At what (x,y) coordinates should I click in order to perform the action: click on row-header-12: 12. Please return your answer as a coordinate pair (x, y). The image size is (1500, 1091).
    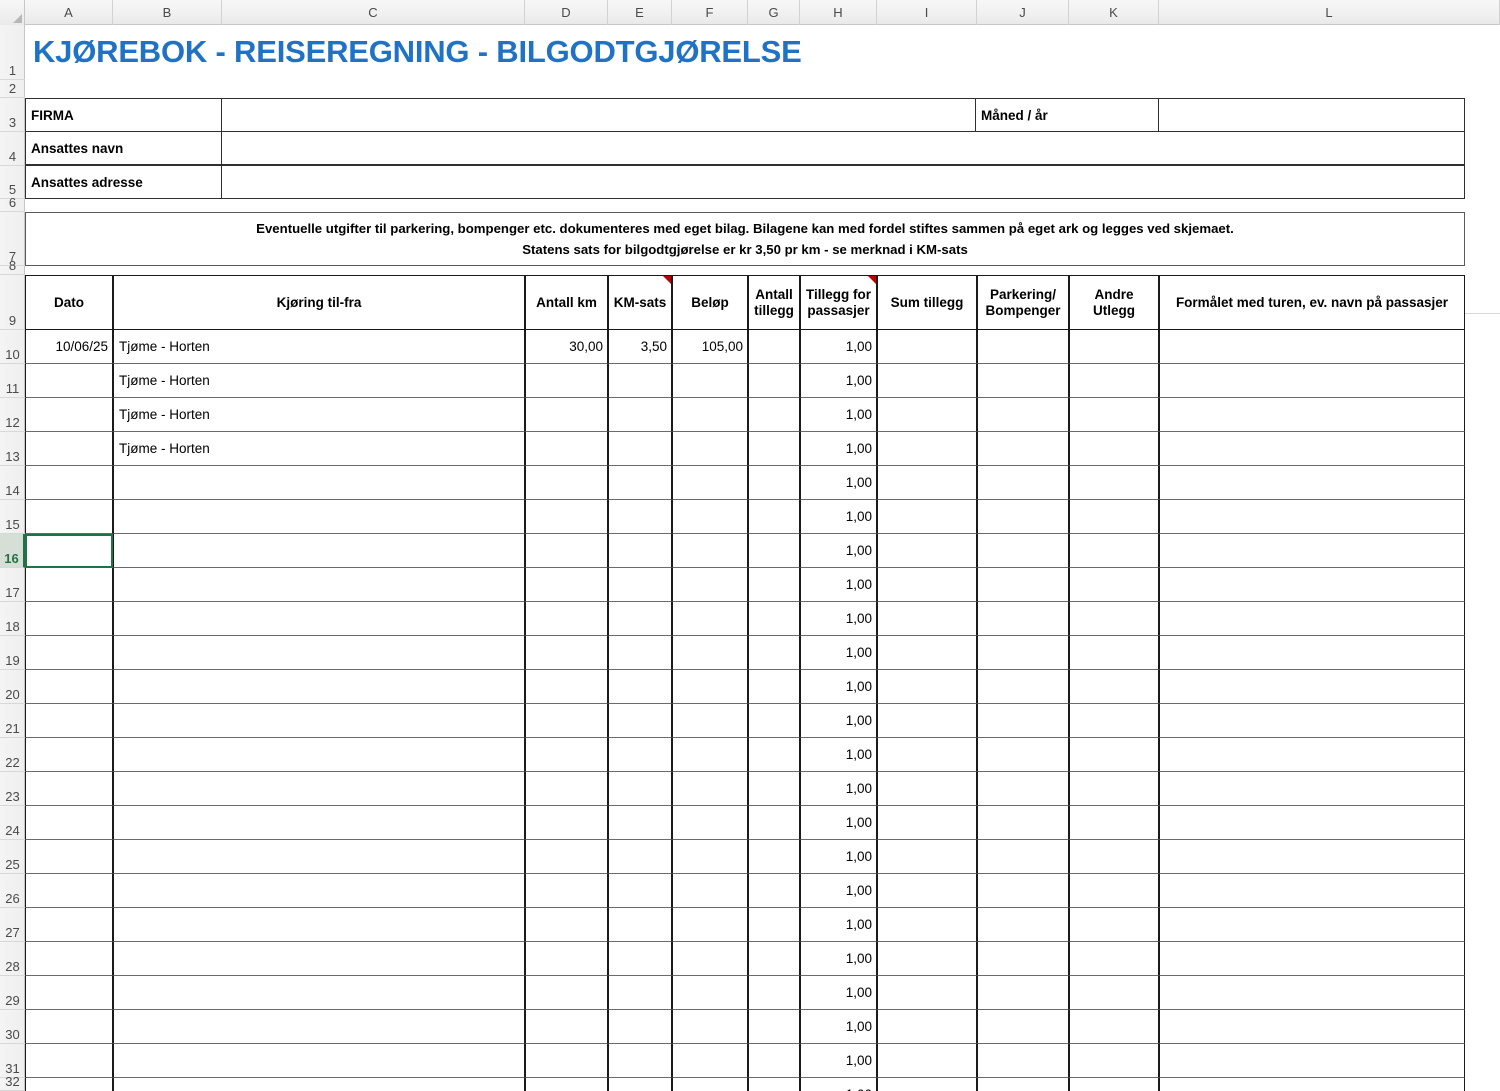
    Looking at the image, I should click on (12, 415).